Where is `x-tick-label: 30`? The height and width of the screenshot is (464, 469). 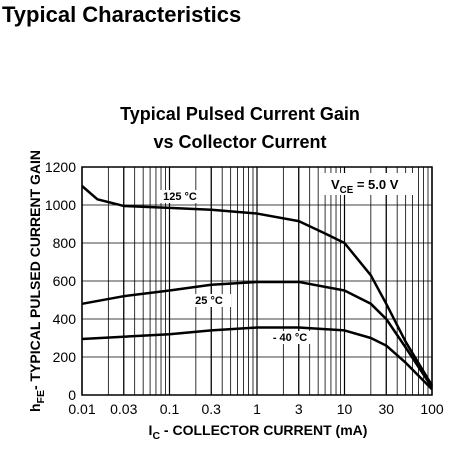 x-tick-label: 30 is located at coordinates (386, 409).